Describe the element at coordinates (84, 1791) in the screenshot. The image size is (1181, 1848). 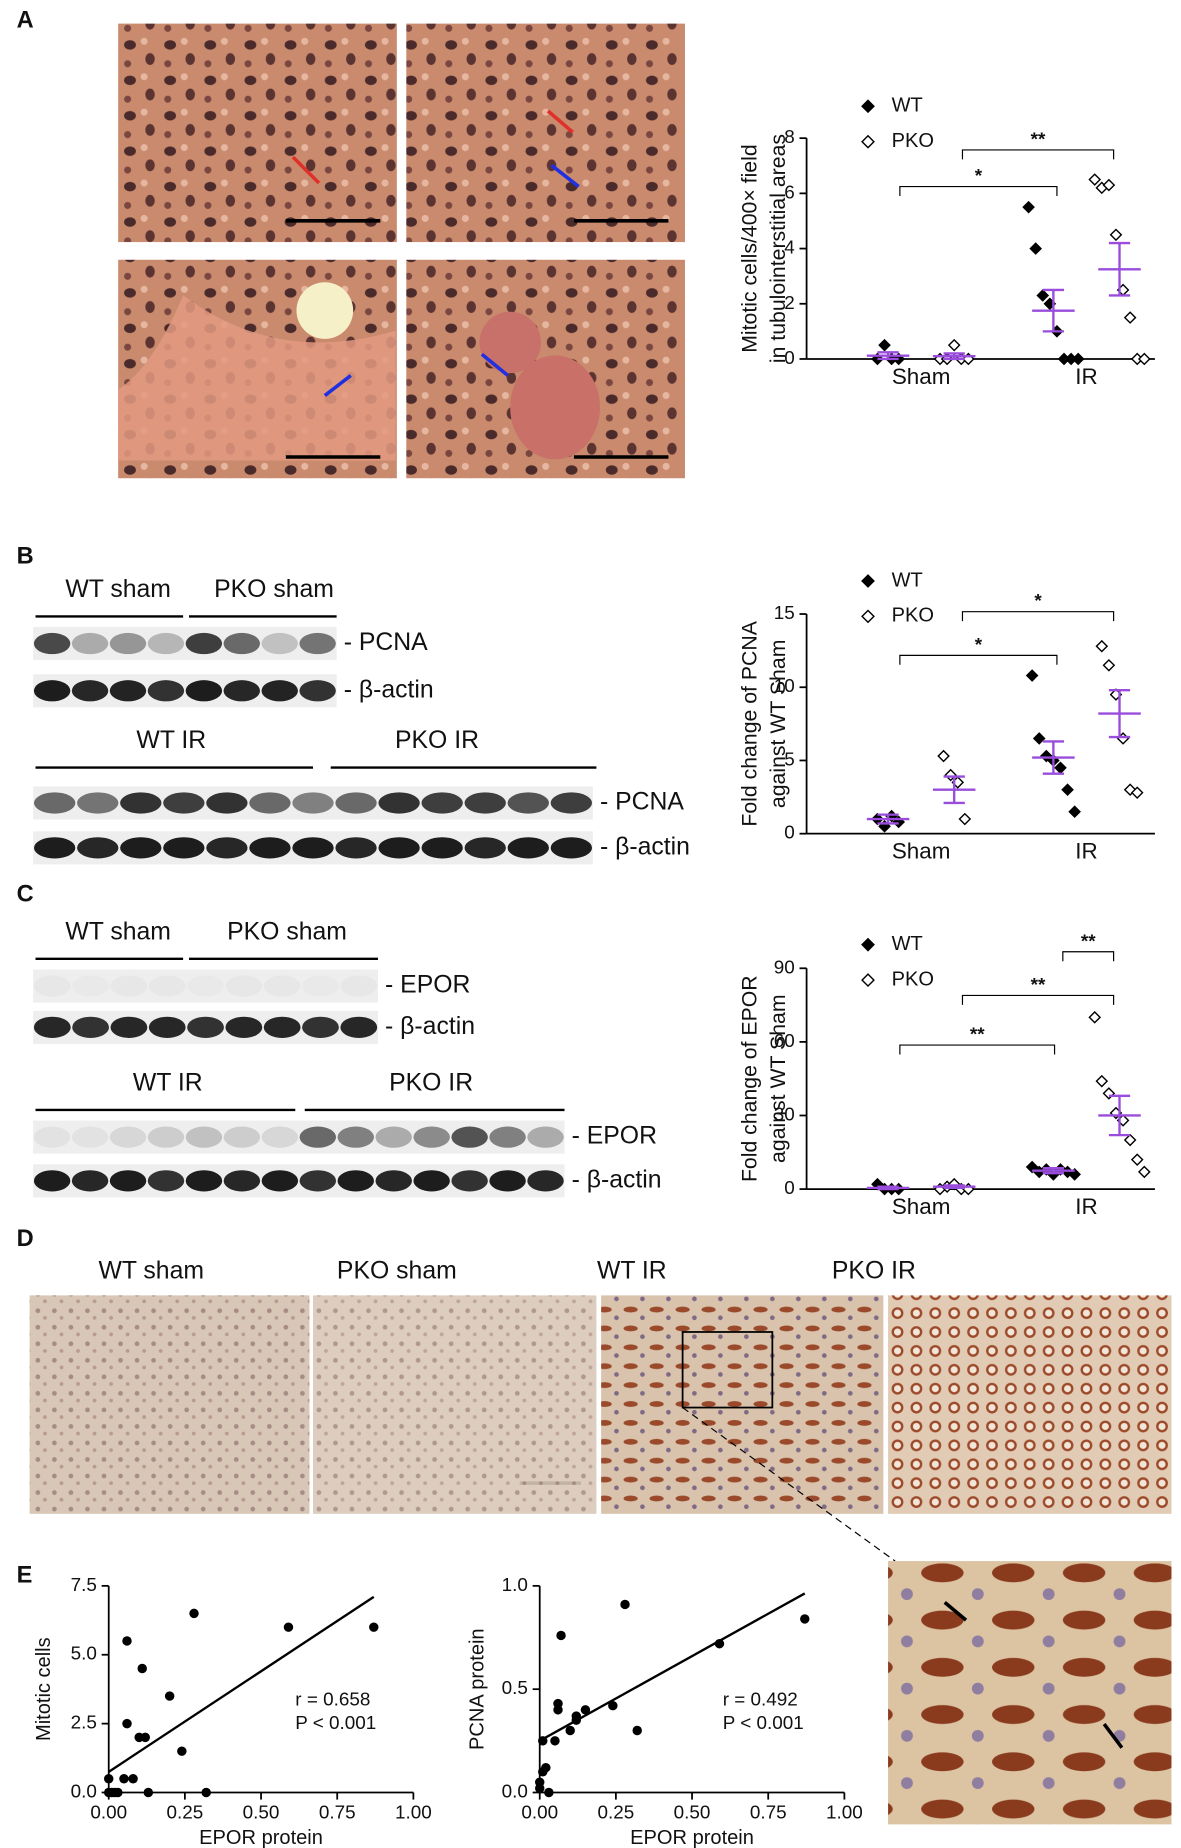
I see `y-tick-label: 0.0` at that location.